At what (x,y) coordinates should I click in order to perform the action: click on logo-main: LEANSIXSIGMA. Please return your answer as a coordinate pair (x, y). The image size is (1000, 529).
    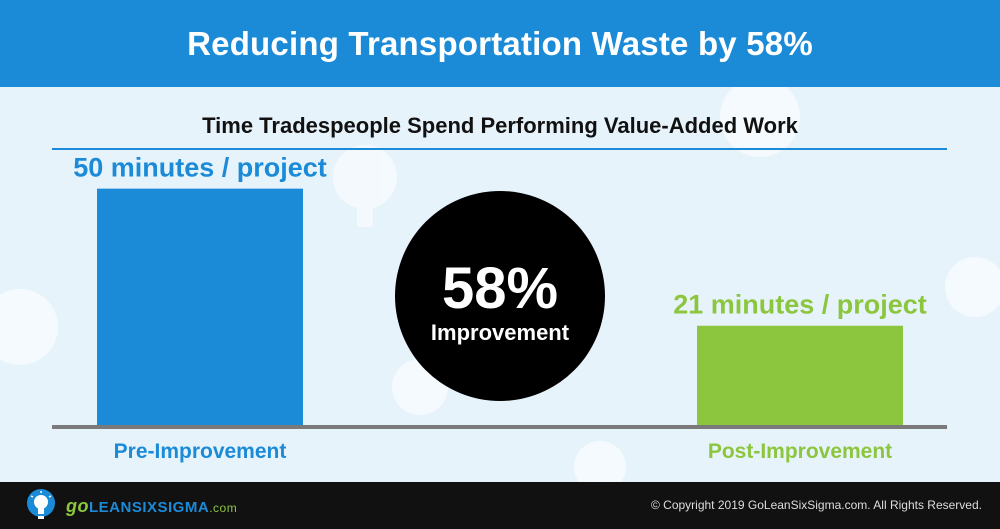
    Looking at the image, I should click on (149, 507).